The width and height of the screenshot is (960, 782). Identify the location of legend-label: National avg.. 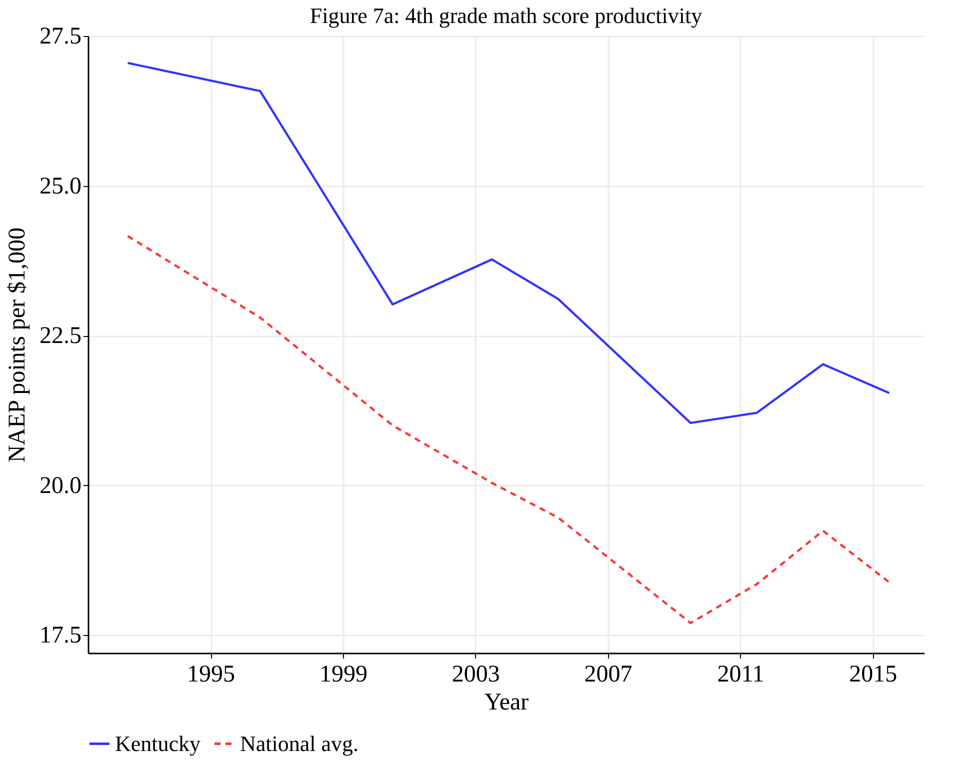
(299, 743).